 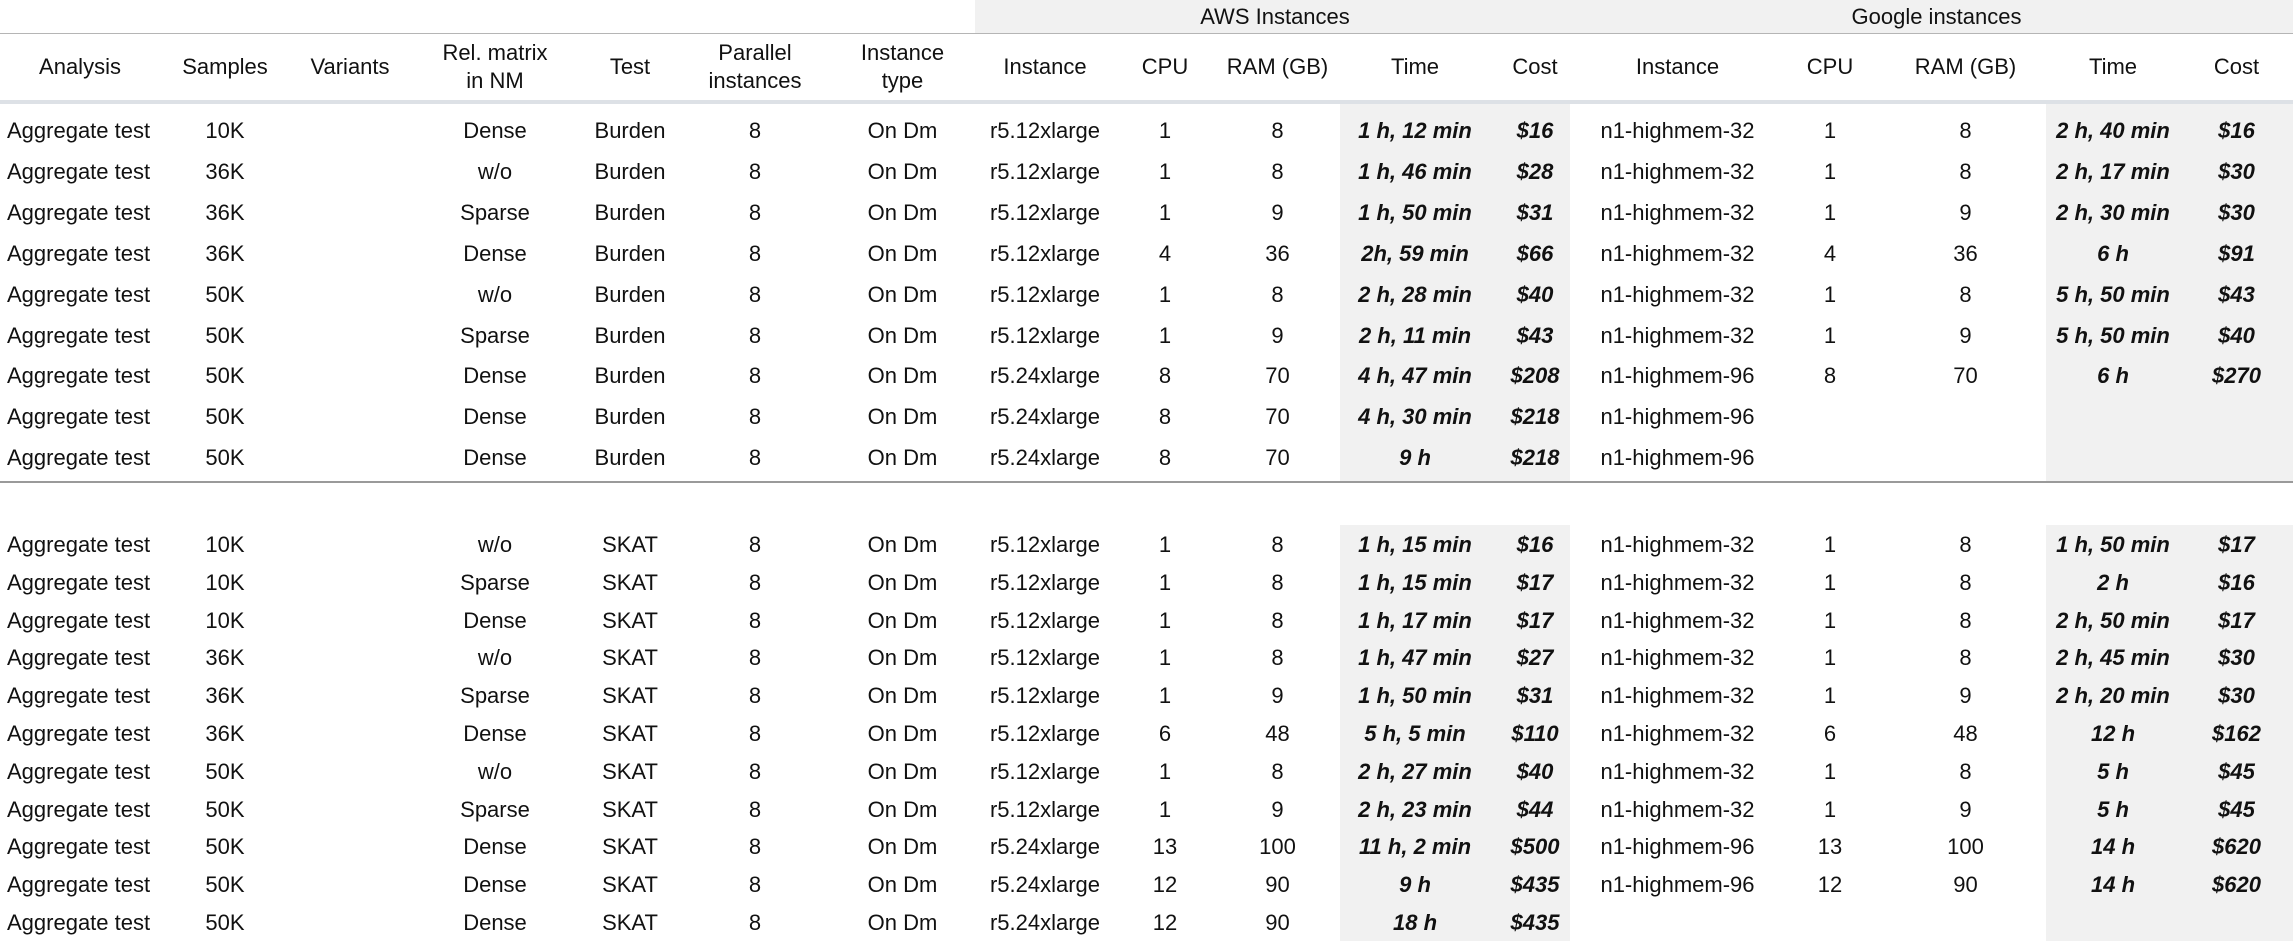 I want to click on group-header-aws: AWS Instances, so click(x=1275, y=16).